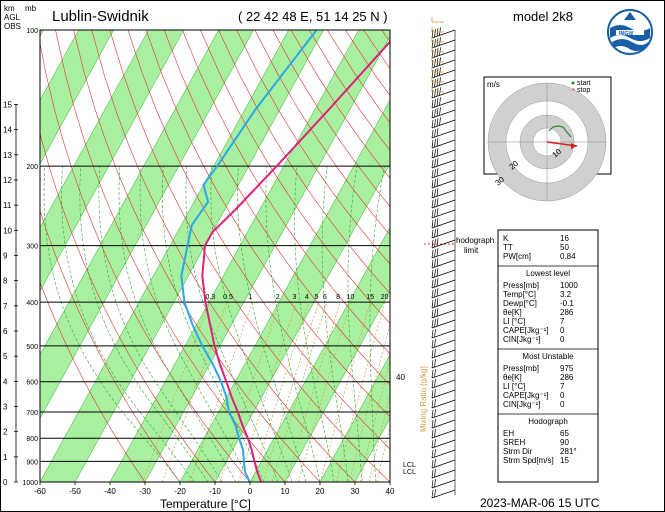 The image size is (665, 512). Describe the element at coordinates (567, 368) in the screenshot. I see `index-value: 975` at that location.